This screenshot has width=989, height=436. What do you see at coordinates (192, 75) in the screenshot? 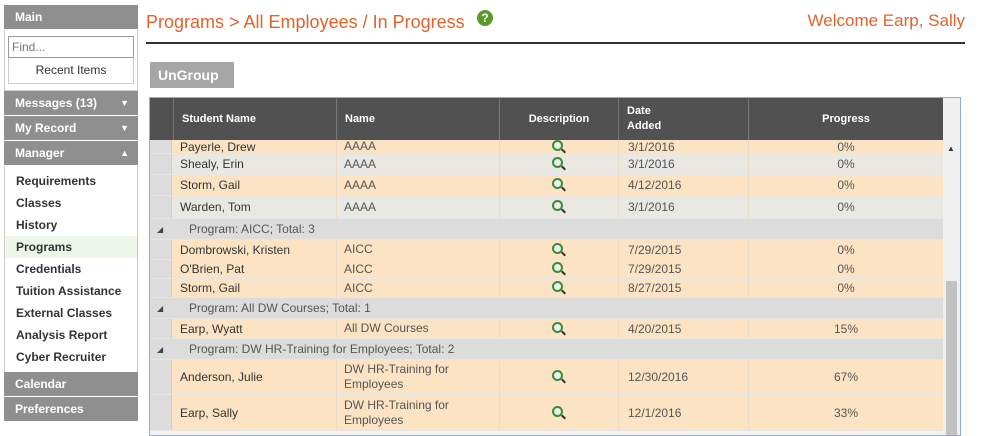
I see `ungroup-button: UnGroup` at bounding box center [192, 75].